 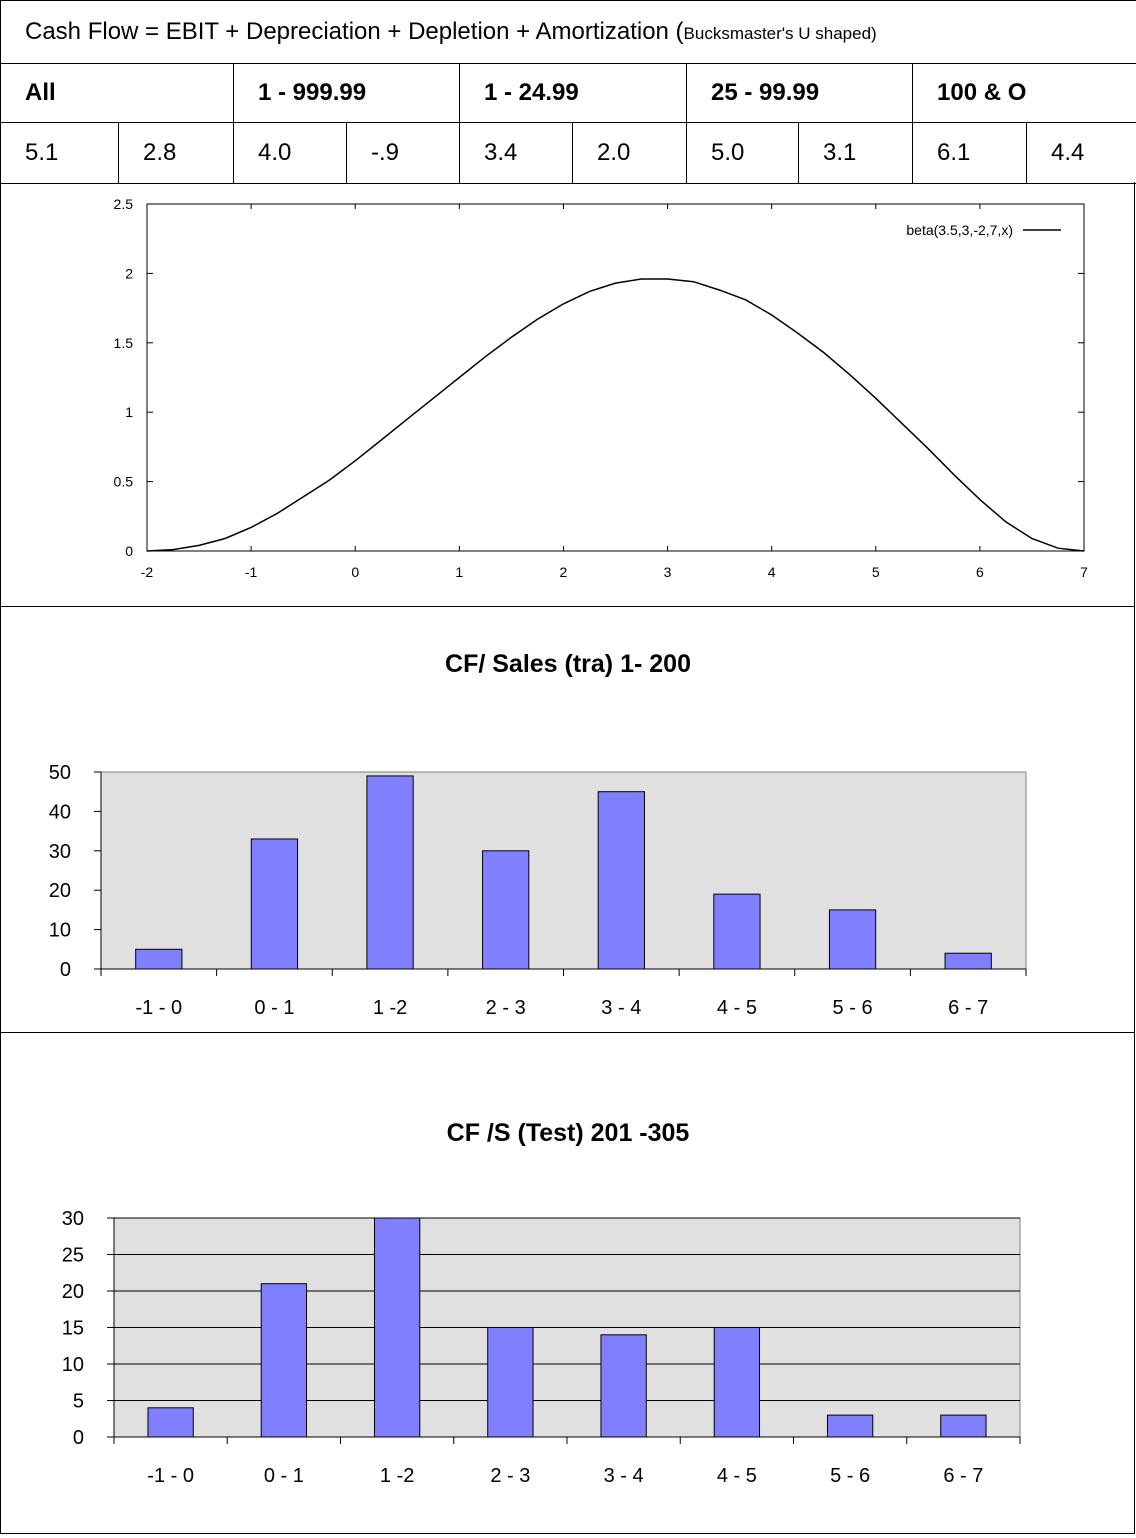 What do you see at coordinates (959, 230) in the screenshot?
I see `legend-label: beta(3.5,3,-2,7,x)` at bounding box center [959, 230].